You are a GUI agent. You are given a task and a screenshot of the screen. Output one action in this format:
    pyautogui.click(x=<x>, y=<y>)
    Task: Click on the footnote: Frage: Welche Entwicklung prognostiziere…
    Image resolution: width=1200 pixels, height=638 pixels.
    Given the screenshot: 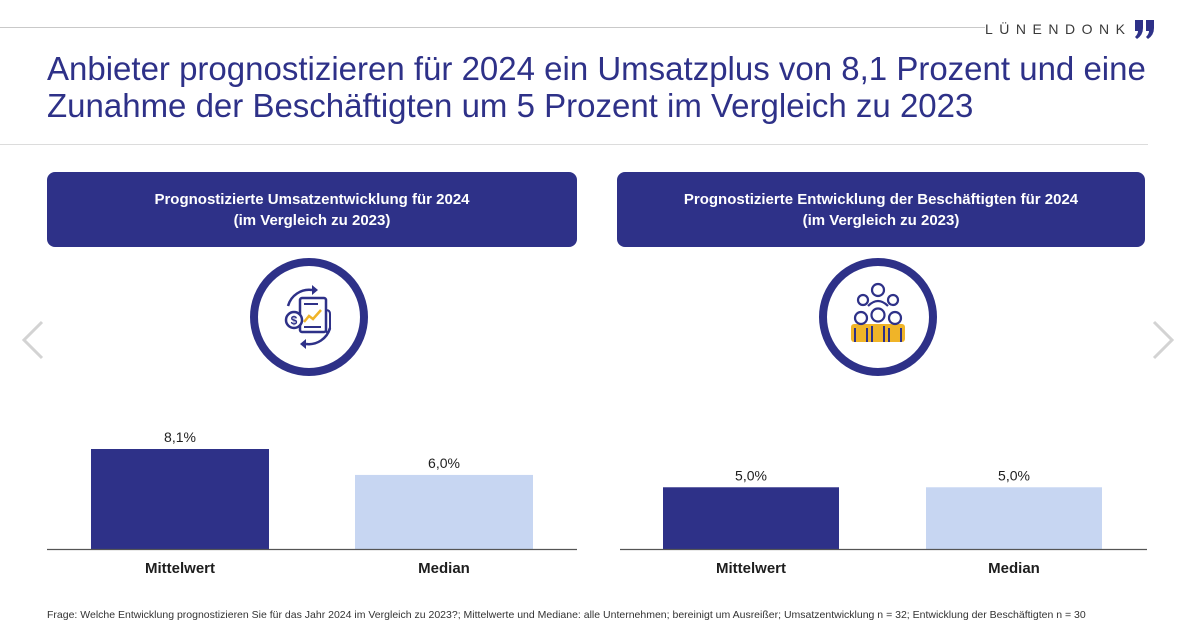 What is the action you would take?
    pyautogui.click(x=566, y=615)
    